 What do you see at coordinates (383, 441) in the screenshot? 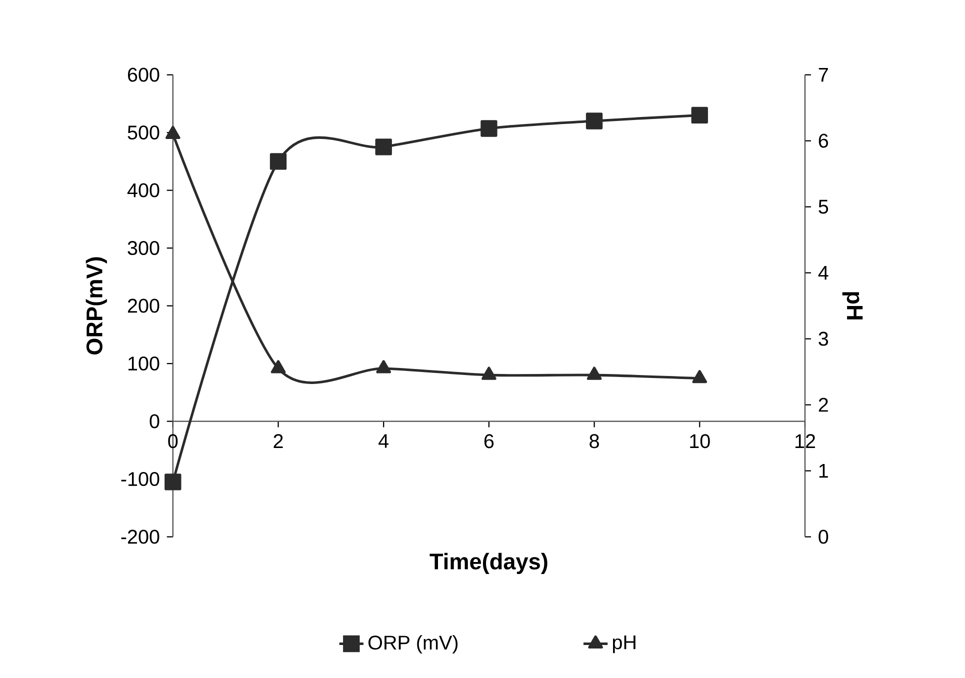
I see `x-tick-label: 4` at bounding box center [383, 441].